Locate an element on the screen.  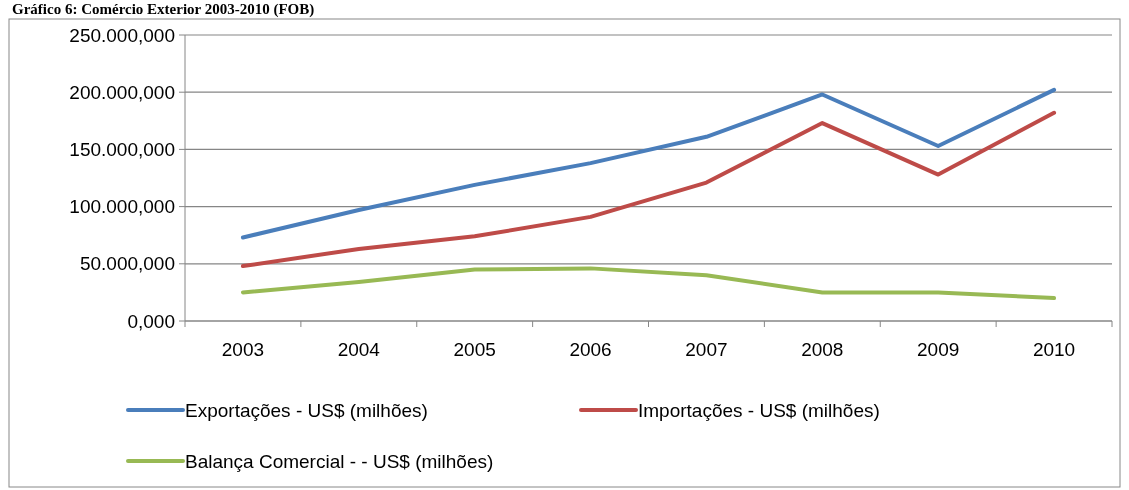
legend-label: Importações - US$ (milhões) is located at coordinates (759, 410).